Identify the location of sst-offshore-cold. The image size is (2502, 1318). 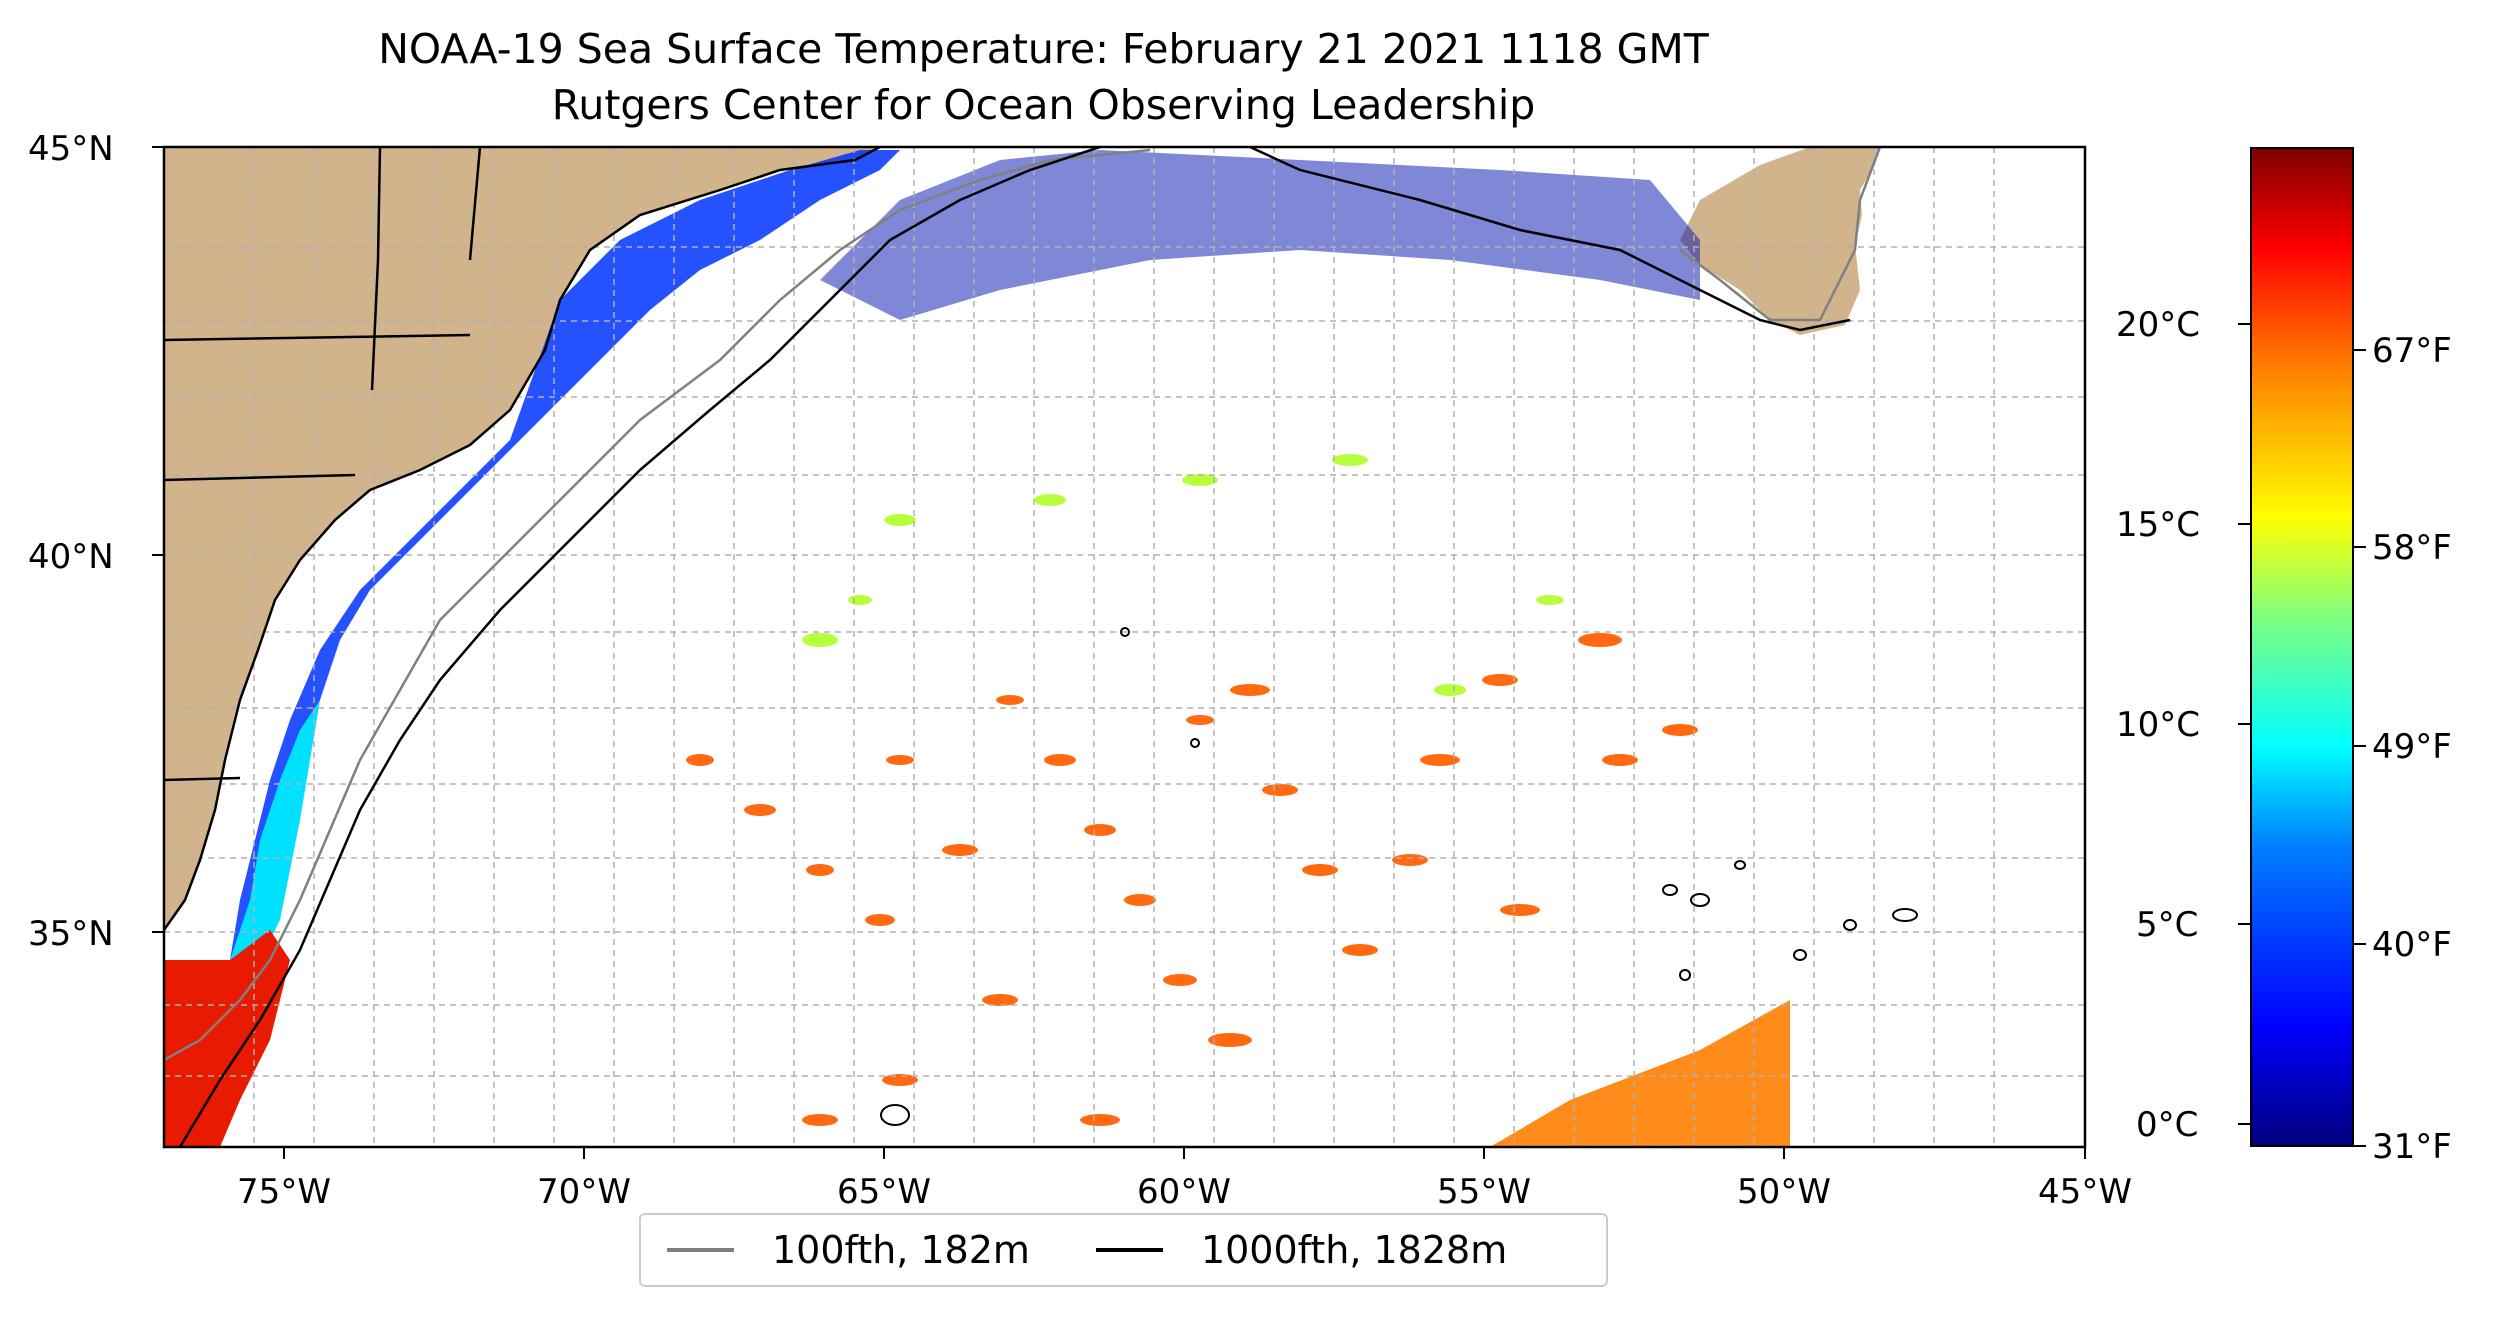
(1260, 235).